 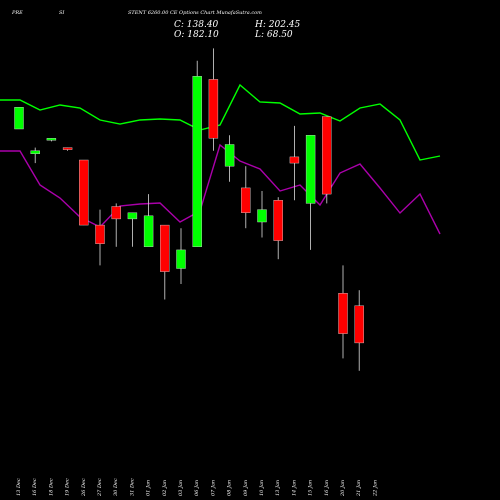 I want to click on line-series-green, so click(x=220, y=122).